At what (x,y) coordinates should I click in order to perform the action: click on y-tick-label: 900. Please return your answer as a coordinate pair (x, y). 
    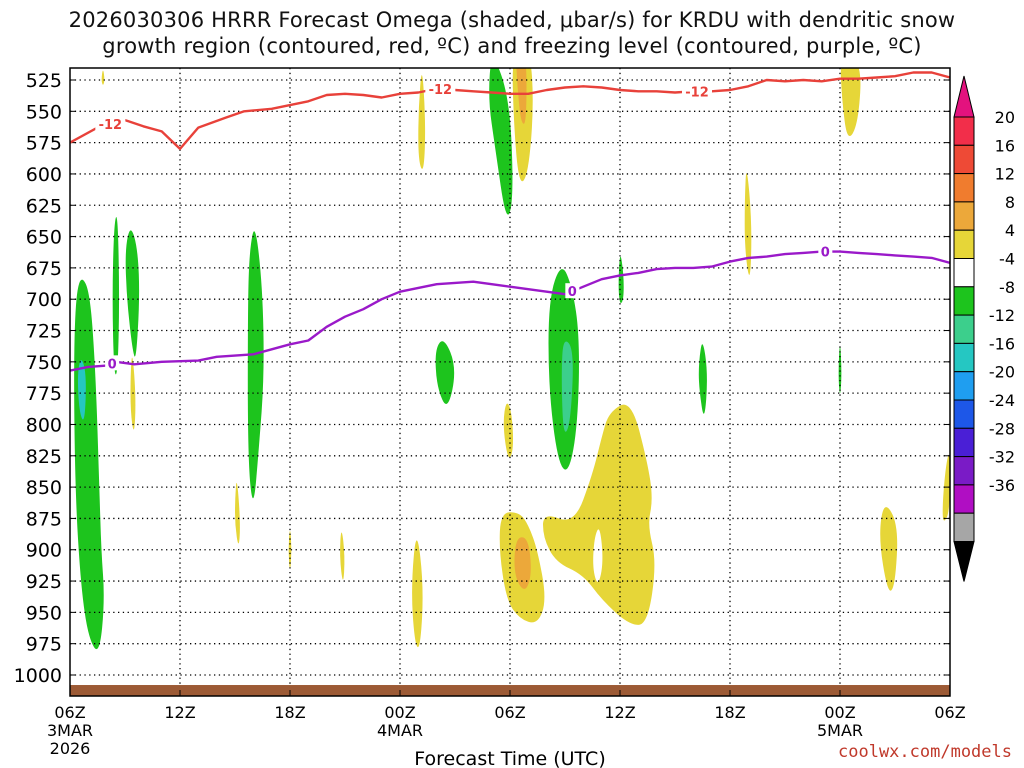
    Looking at the image, I should click on (44, 551).